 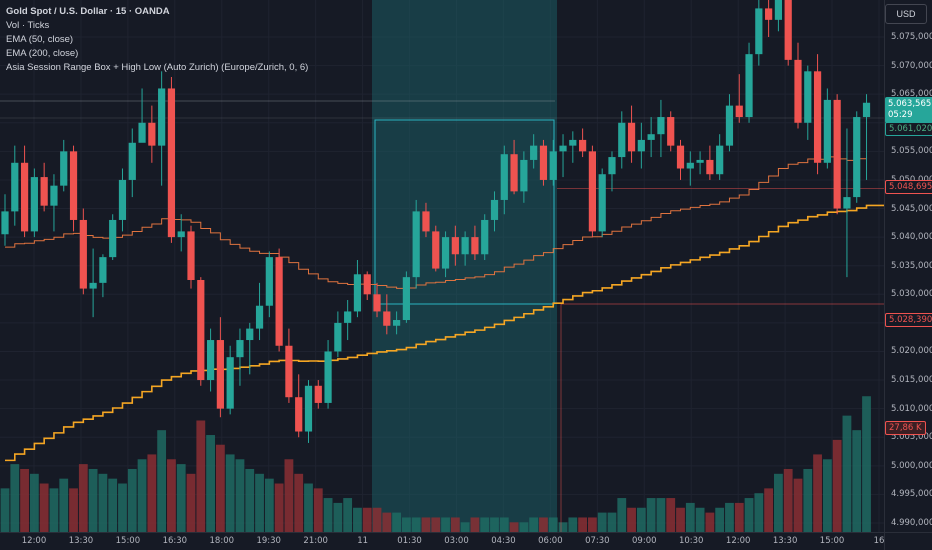 What do you see at coordinates (911, 94) in the screenshot?
I see `price-tick-label: 5.065,000` at bounding box center [911, 94].